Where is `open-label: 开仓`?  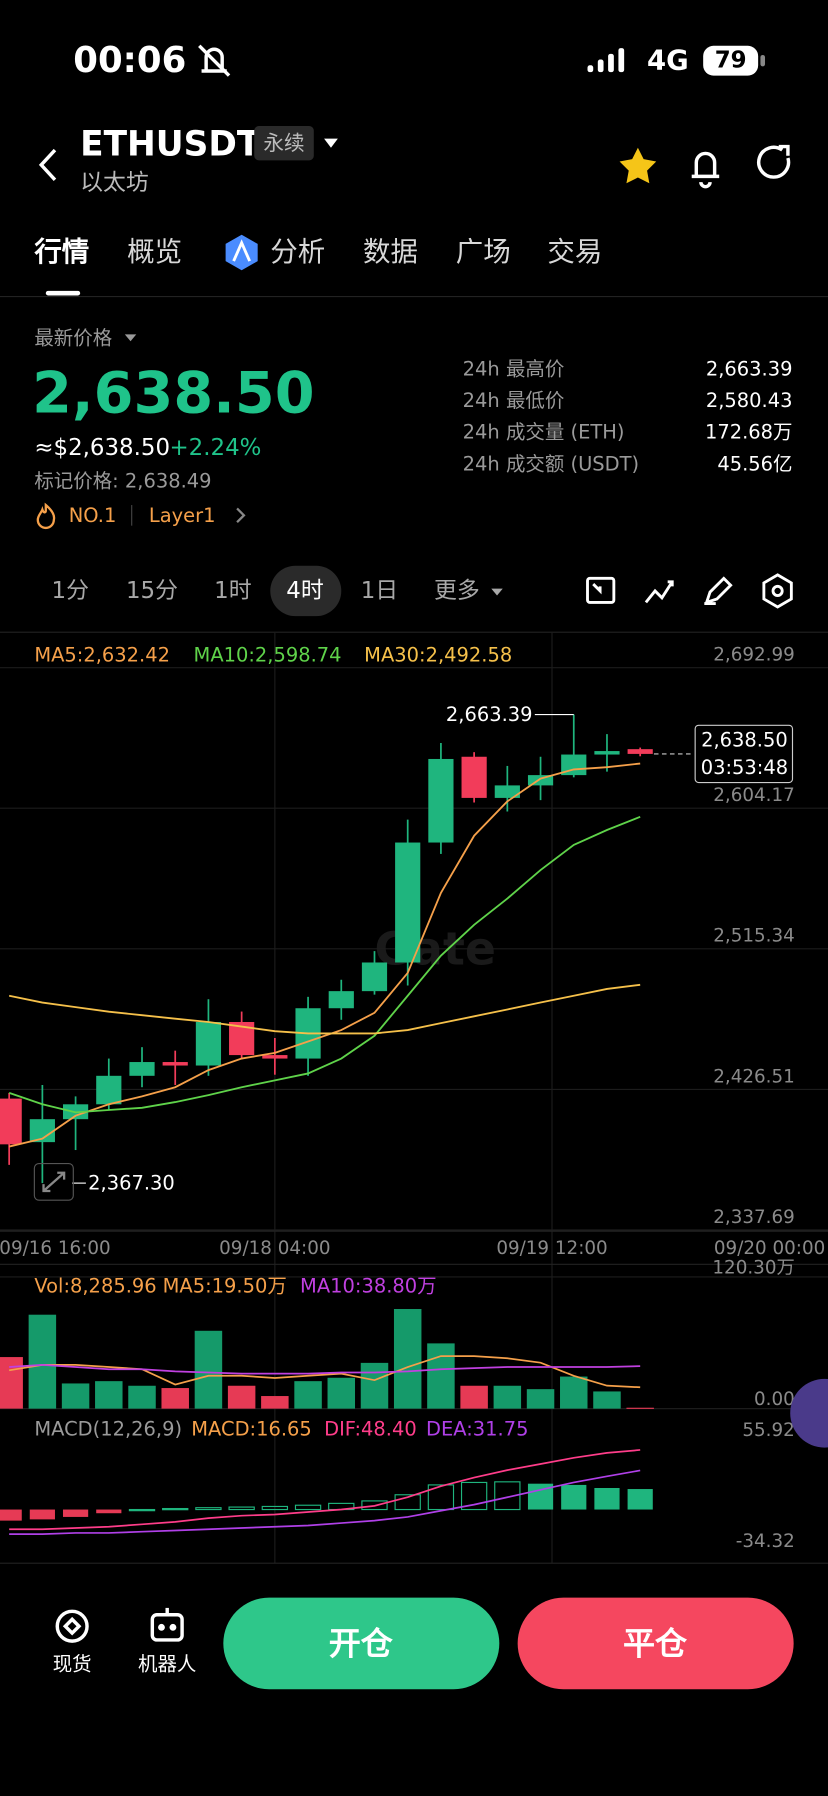
open-label: 开仓 is located at coordinates (361, 1643).